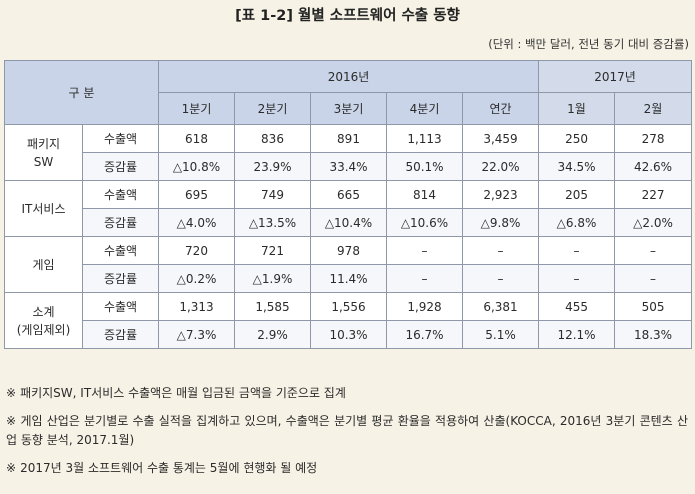  I want to click on feb-header: 2월, so click(653, 108).